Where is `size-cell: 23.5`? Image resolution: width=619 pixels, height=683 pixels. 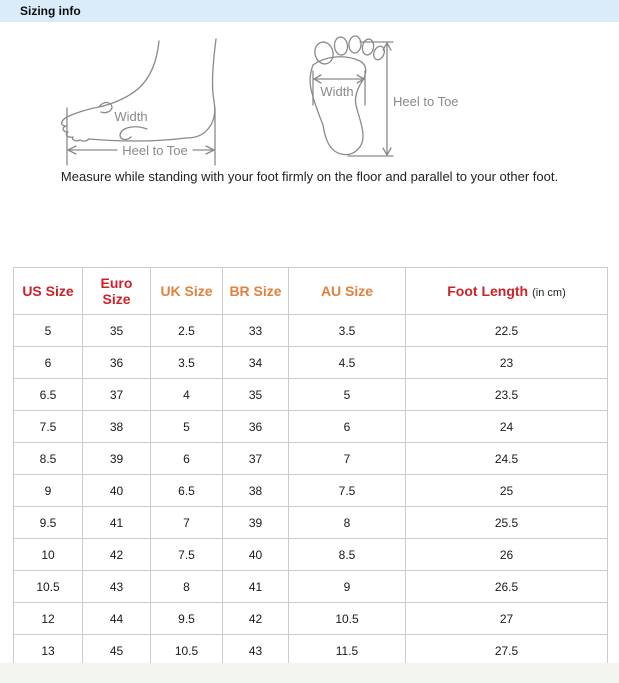 size-cell: 23.5 is located at coordinates (506, 394).